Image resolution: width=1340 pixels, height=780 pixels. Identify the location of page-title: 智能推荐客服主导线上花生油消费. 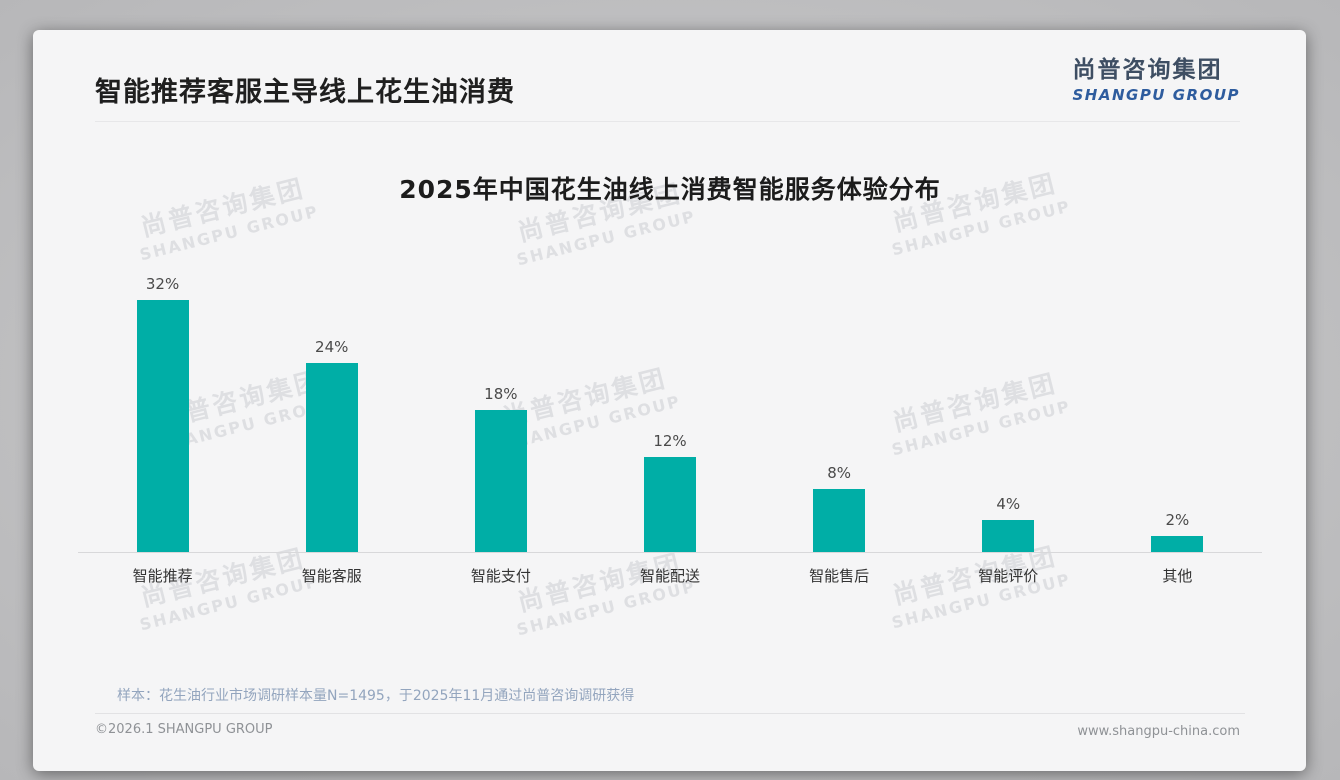
(305, 92).